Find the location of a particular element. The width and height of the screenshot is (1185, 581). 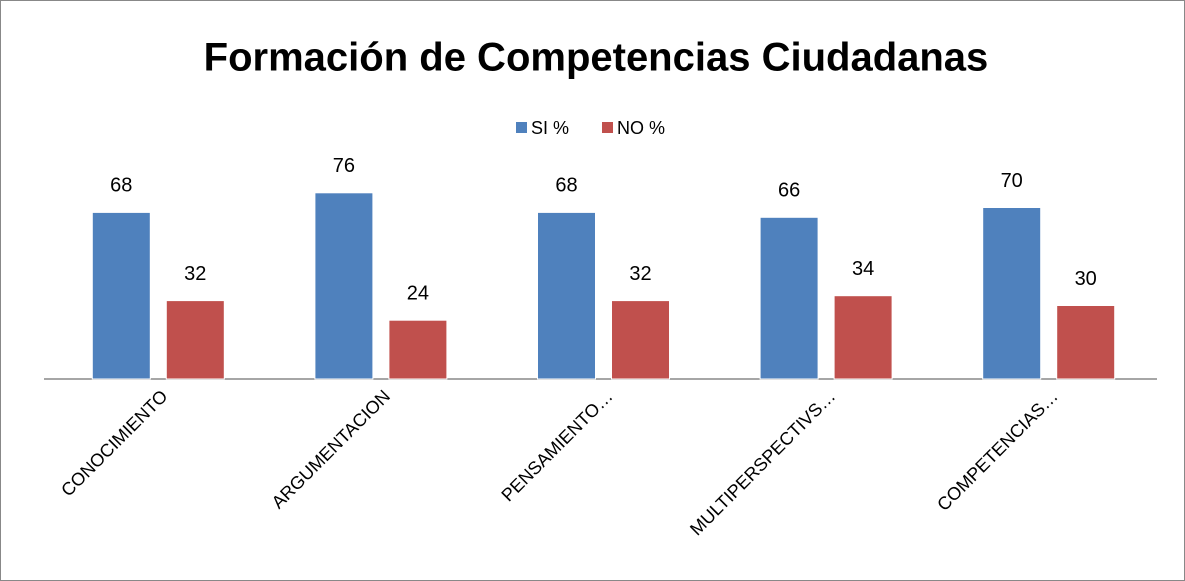

legend-label: NO % is located at coordinates (641, 128).